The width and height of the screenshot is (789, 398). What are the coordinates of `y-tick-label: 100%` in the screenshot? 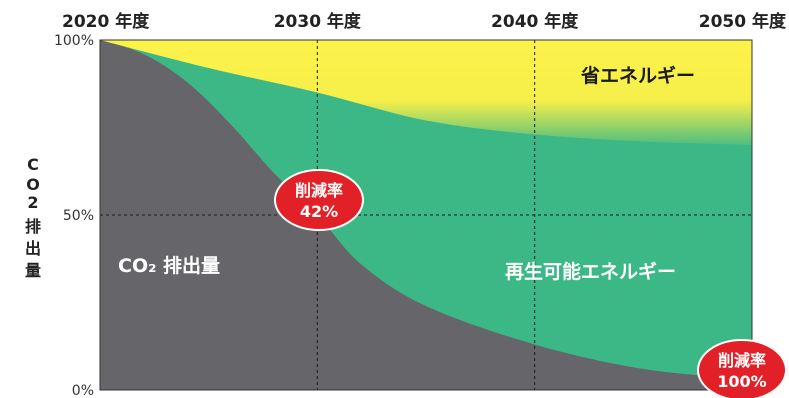 It's located at (74, 41).